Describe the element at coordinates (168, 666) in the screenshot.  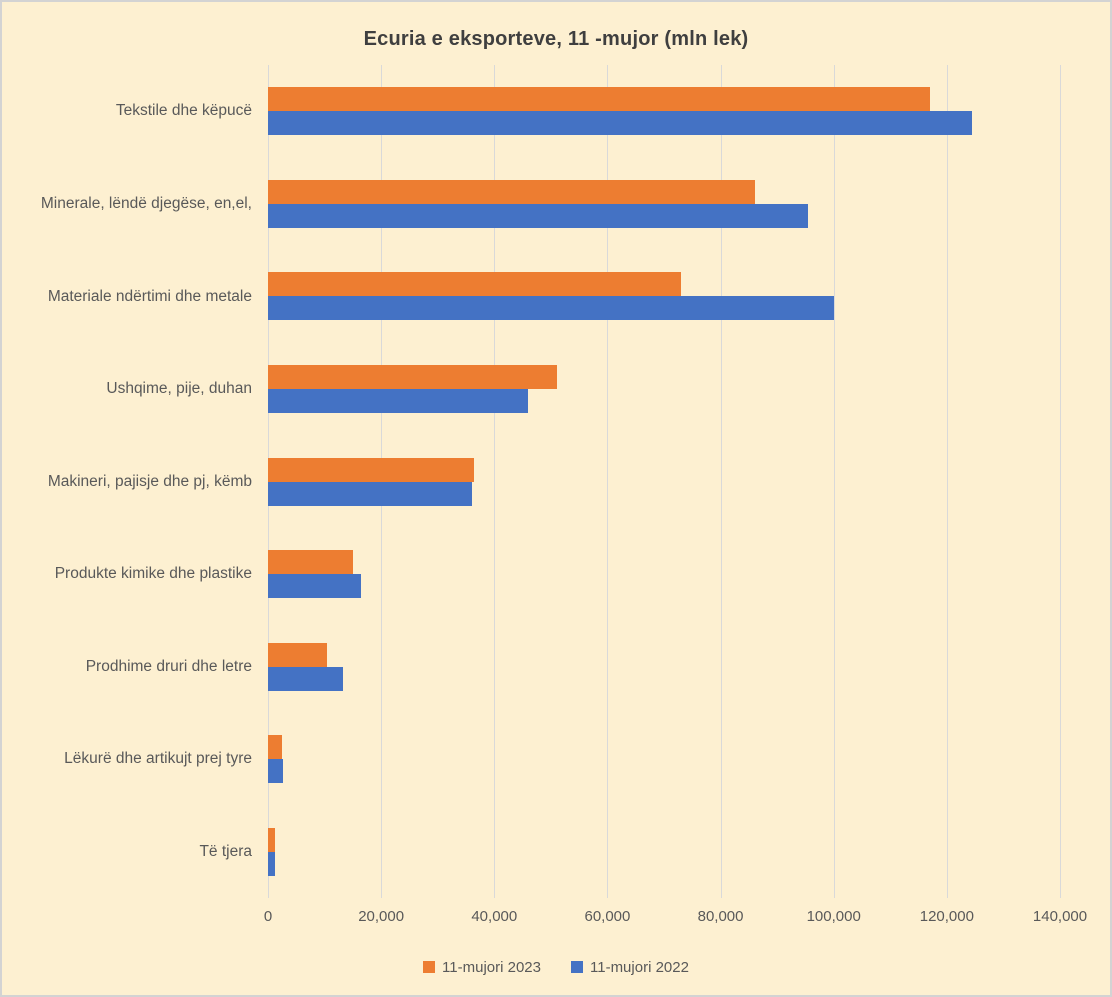
I see `category-label: Prodhime druri dhe letre` at that location.